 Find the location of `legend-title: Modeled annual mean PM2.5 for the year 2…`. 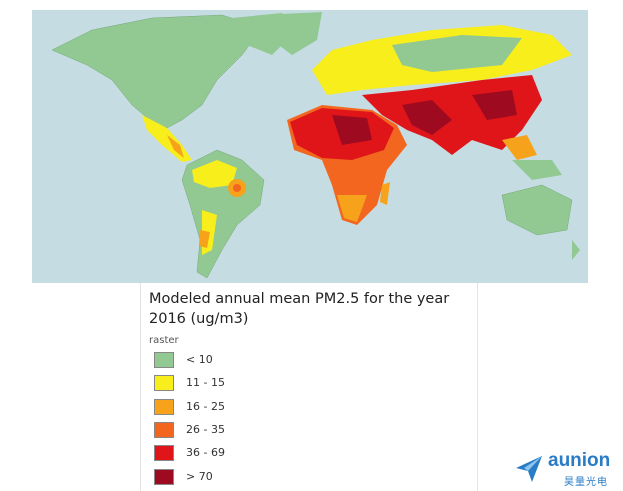

legend-title: Modeled annual mean PM2.5 for the year 2… is located at coordinates (299, 309).